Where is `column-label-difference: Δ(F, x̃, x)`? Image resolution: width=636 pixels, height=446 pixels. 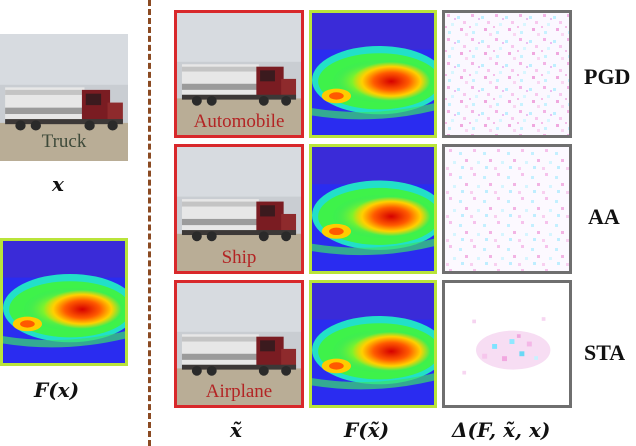
column-label-difference: Δ(F, x̃, x) is located at coordinates (501, 430).